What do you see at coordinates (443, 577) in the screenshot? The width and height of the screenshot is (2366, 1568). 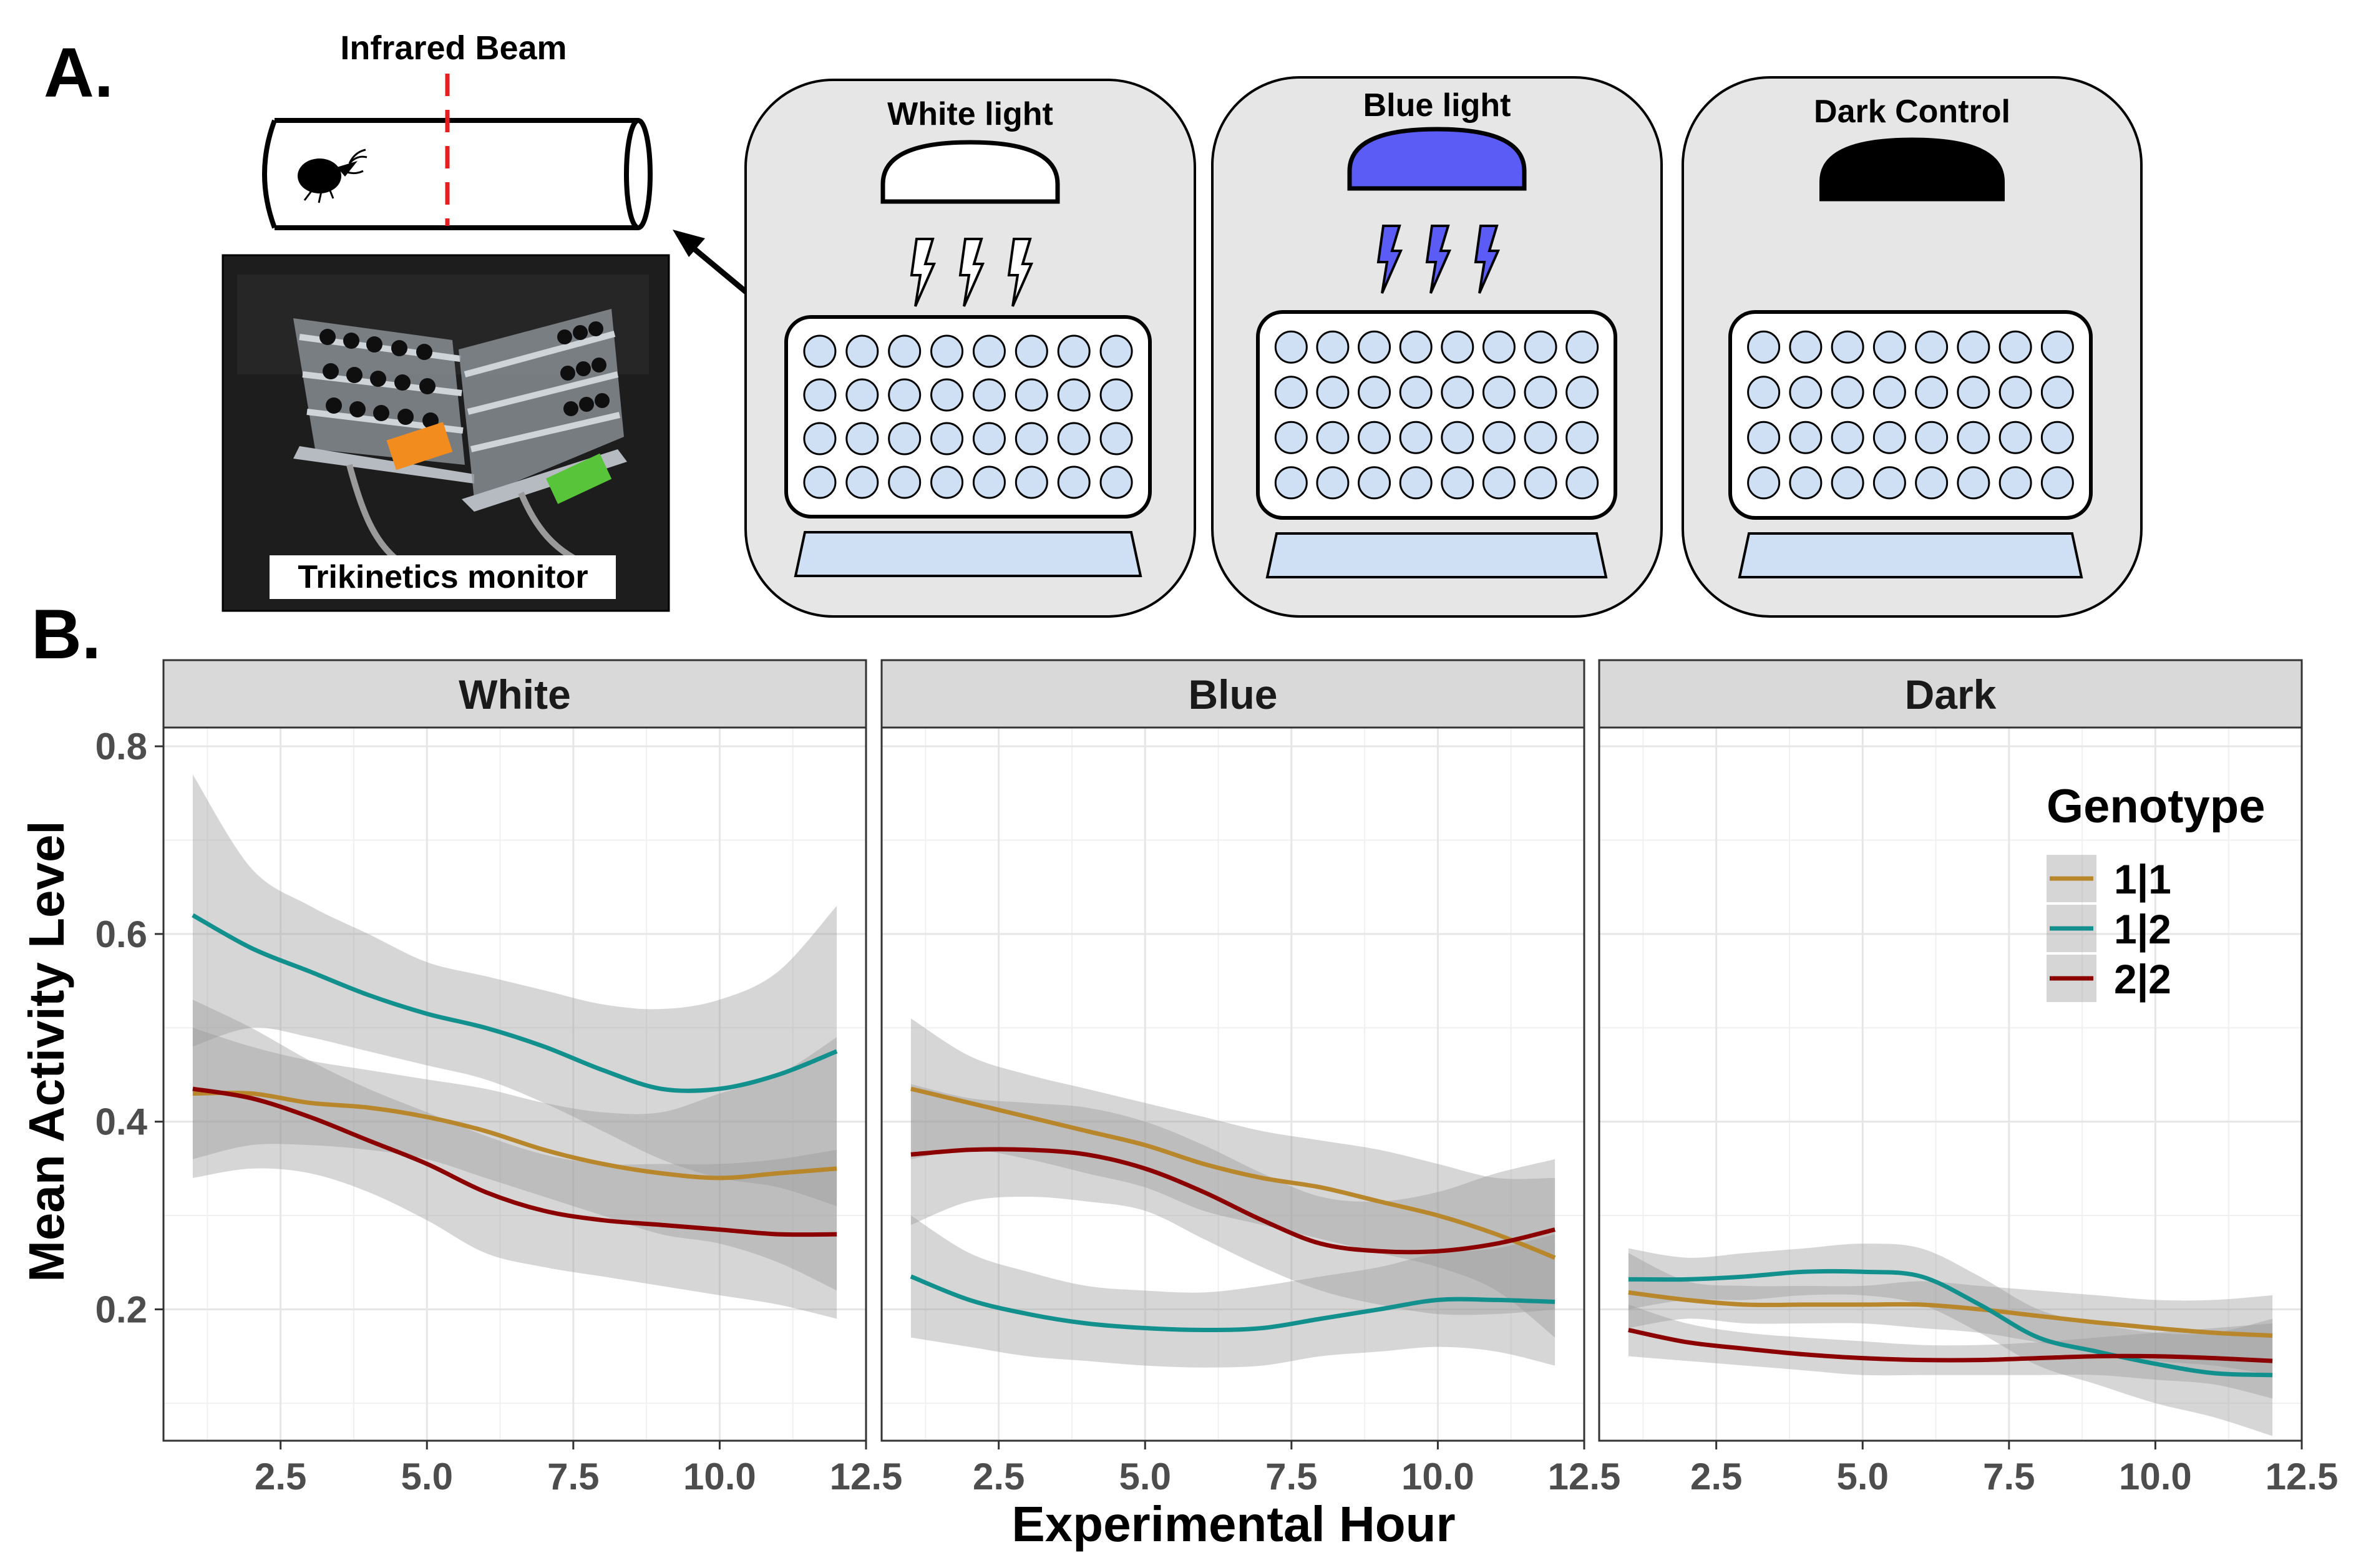 I see `monitor-label-box` at bounding box center [443, 577].